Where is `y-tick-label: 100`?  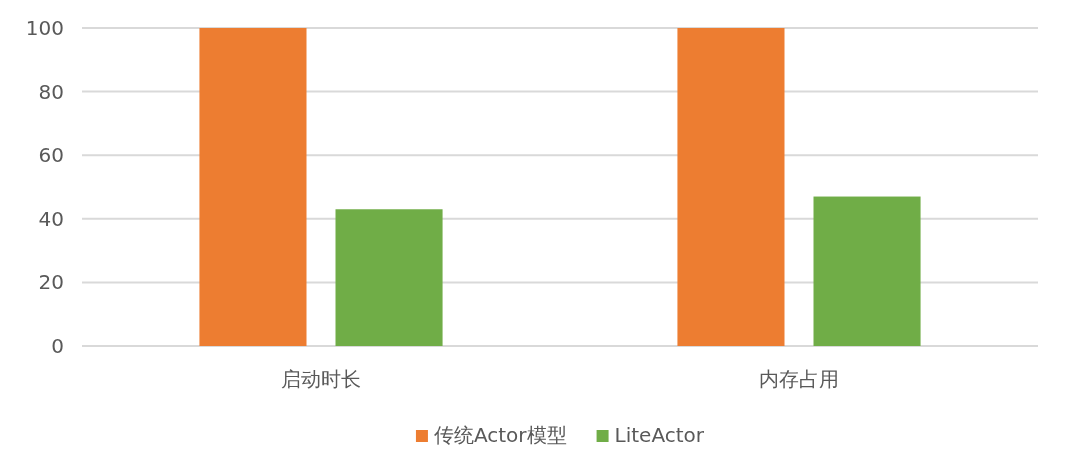 y-tick-label: 100 is located at coordinates (44, 28).